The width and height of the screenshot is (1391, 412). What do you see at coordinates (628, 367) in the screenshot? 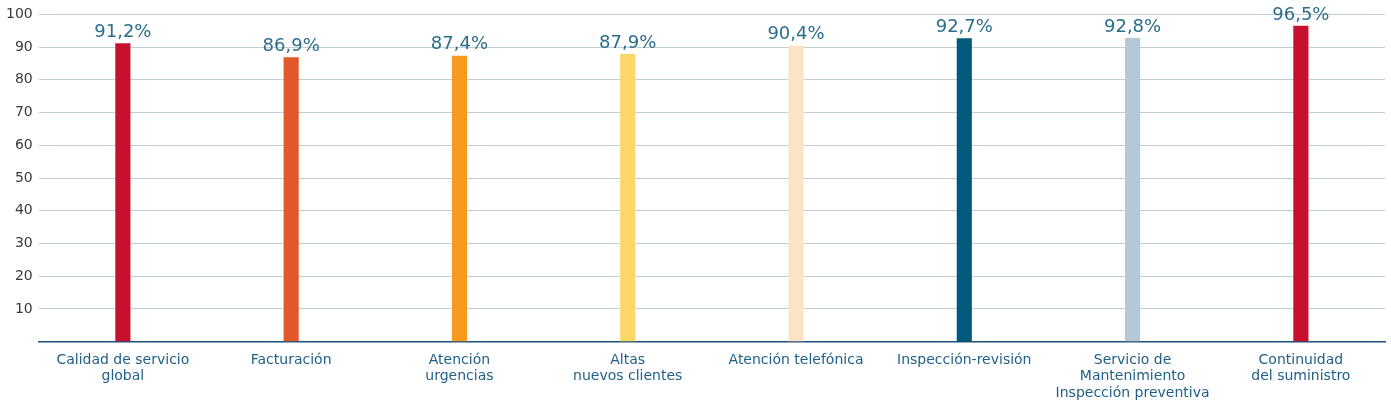
I see `x-tick-label: Altas nuevos clientes` at bounding box center [628, 367].